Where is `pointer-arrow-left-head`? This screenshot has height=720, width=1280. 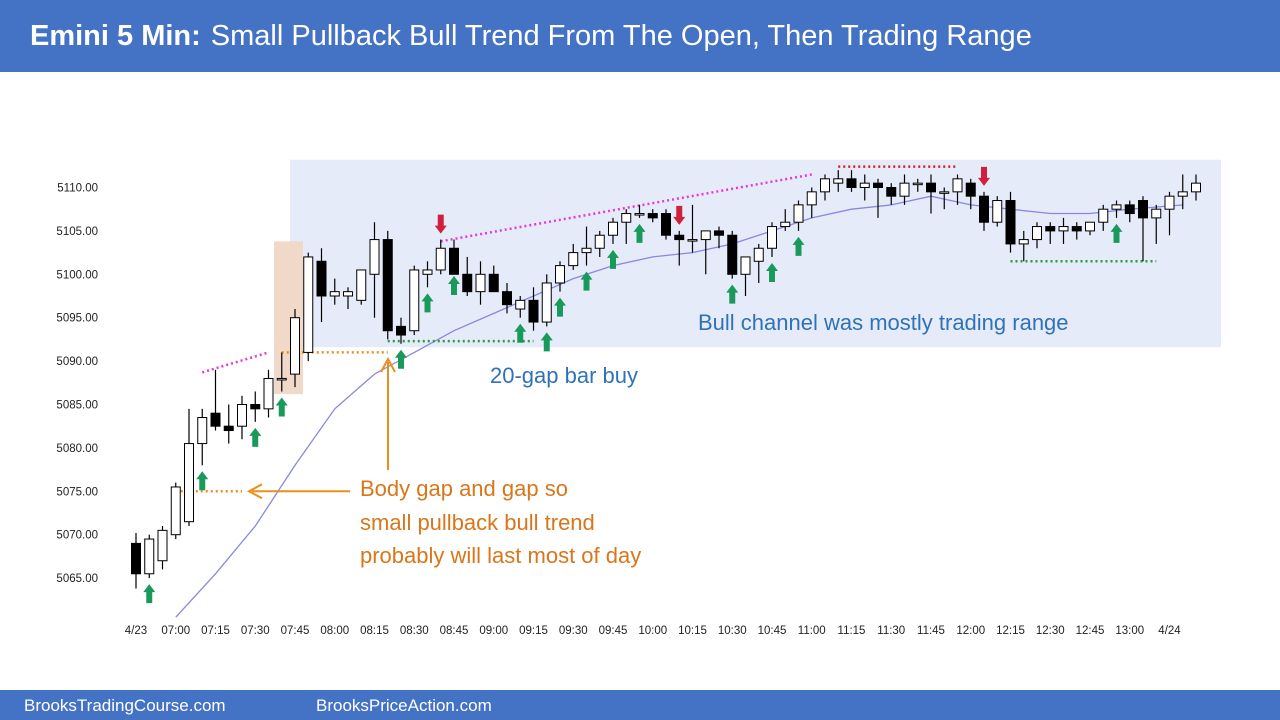 pointer-arrow-left-head is located at coordinates (254, 491).